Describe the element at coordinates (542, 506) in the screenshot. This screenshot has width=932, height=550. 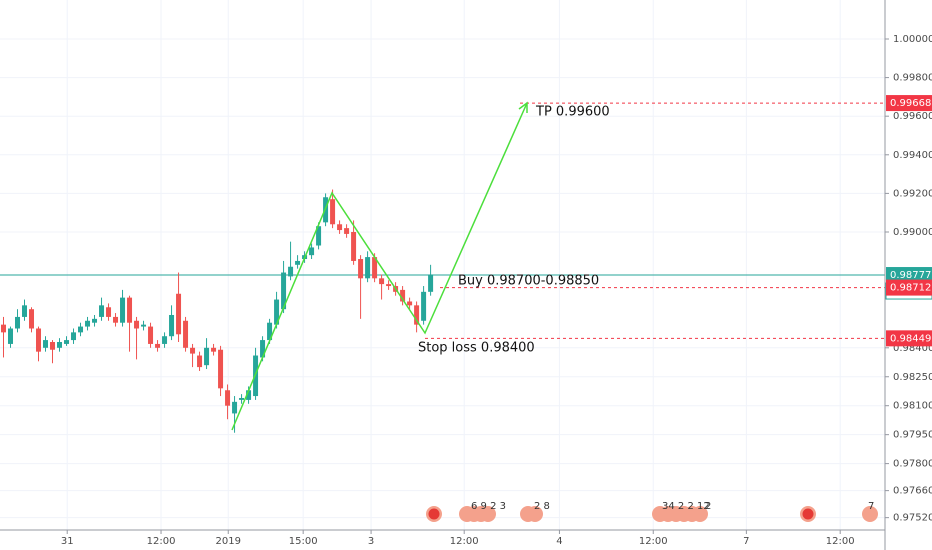
I see `event-label: 2 8` at that location.